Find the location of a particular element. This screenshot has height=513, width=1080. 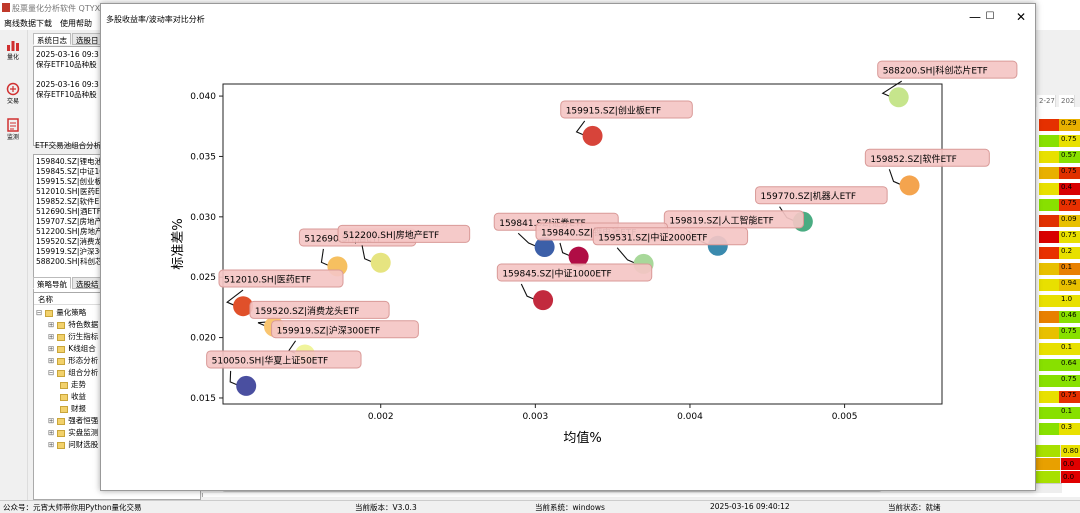

tree-item: 财报 is located at coordinates (117, 410).